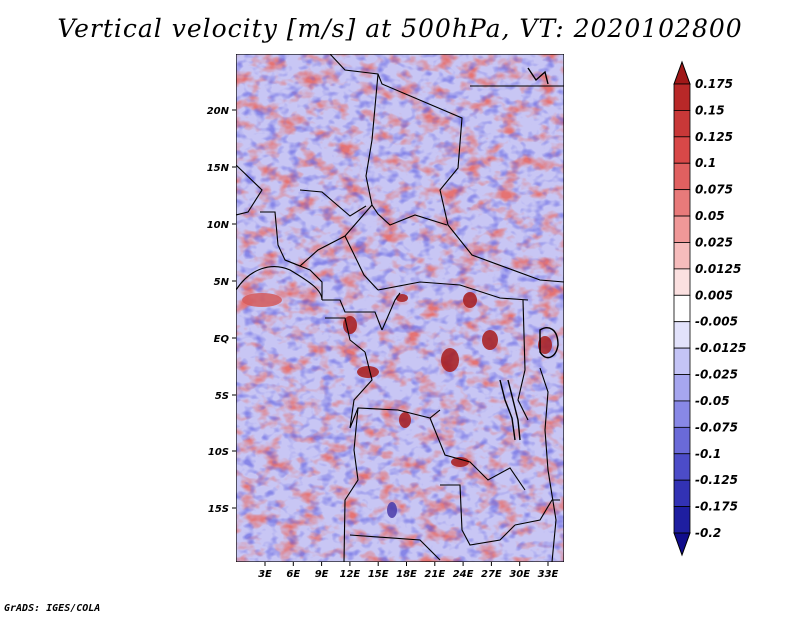 This screenshot has width=800, height=618. I want to click on lon-label: 15E, so click(378, 574).